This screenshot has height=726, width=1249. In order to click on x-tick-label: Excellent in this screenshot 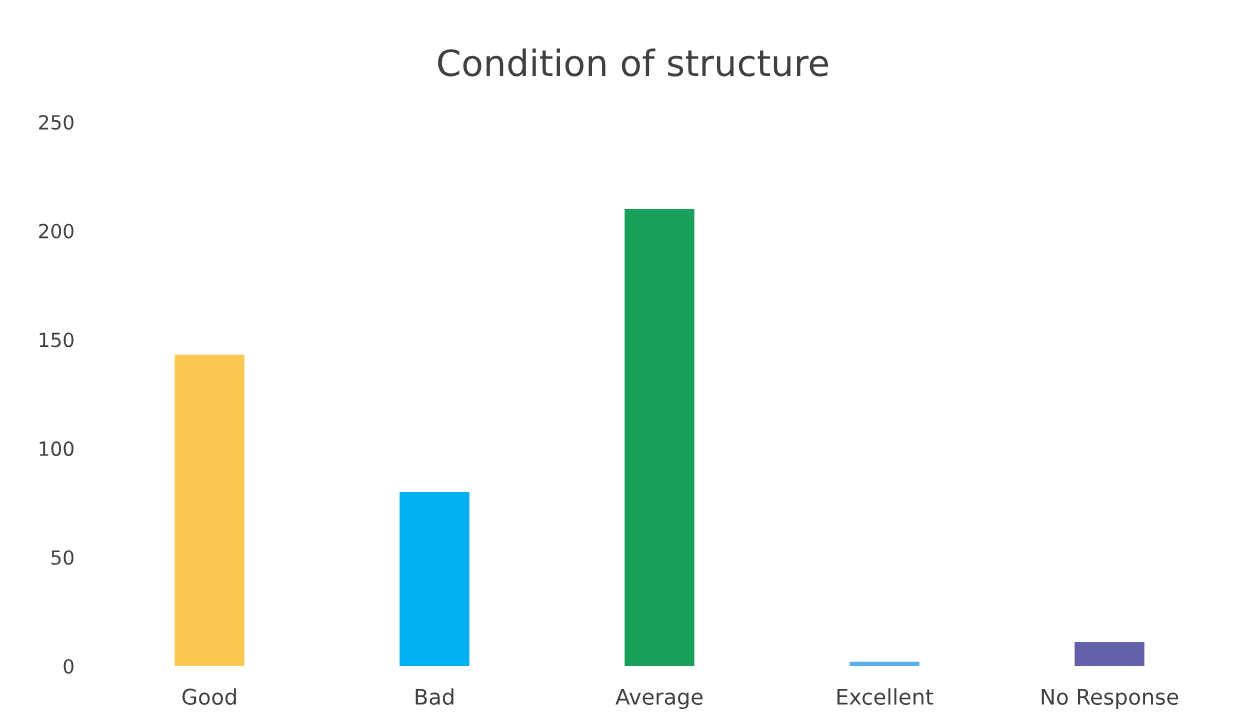, I will do `click(885, 696)`.